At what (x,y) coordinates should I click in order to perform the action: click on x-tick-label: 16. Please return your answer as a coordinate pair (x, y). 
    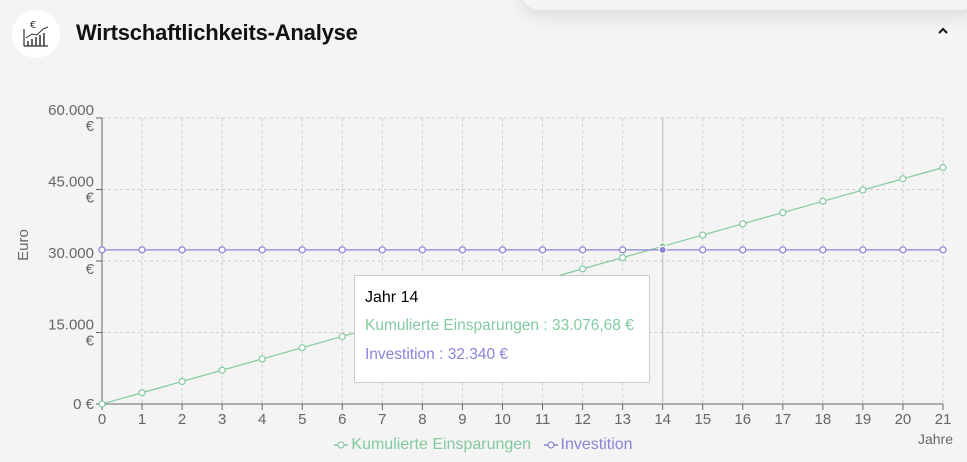
    Looking at the image, I should click on (742, 419).